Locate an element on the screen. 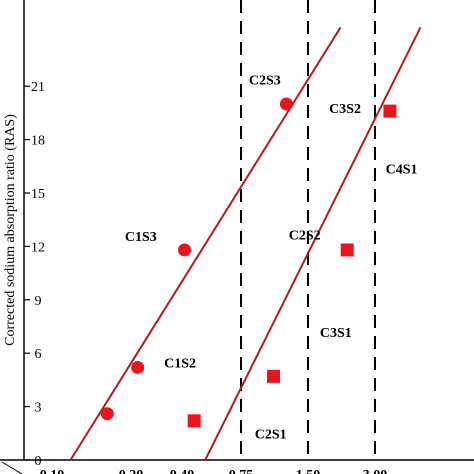  class-label: C2S3 is located at coordinates (265, 80).